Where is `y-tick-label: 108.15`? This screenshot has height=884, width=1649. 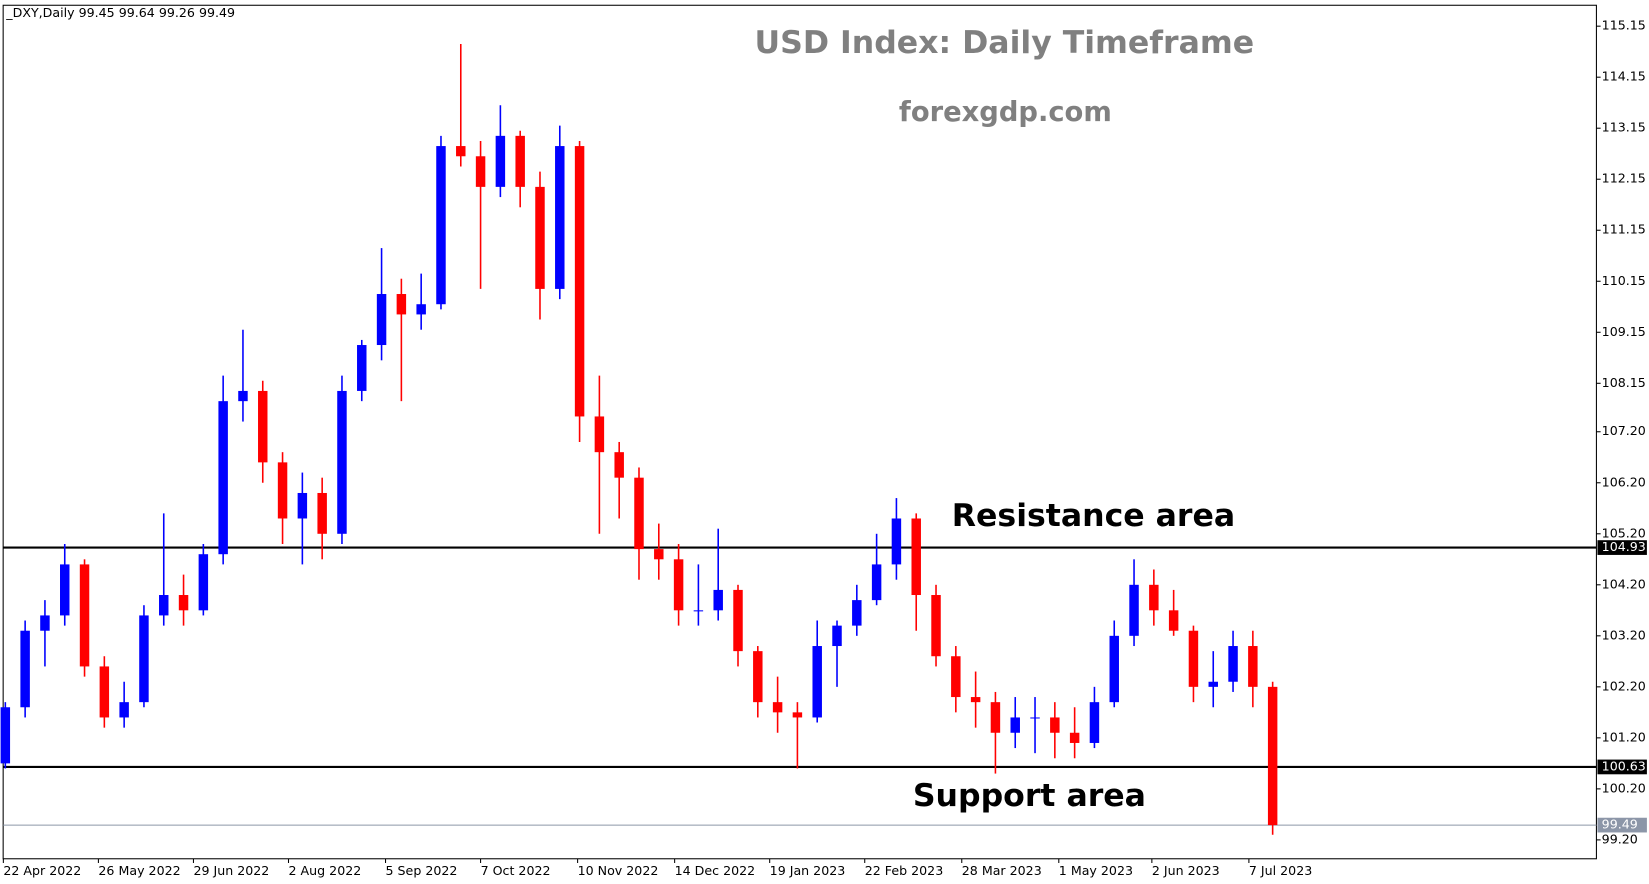
y-tick-label: 108.15 is located at coordinates (1624, 382).